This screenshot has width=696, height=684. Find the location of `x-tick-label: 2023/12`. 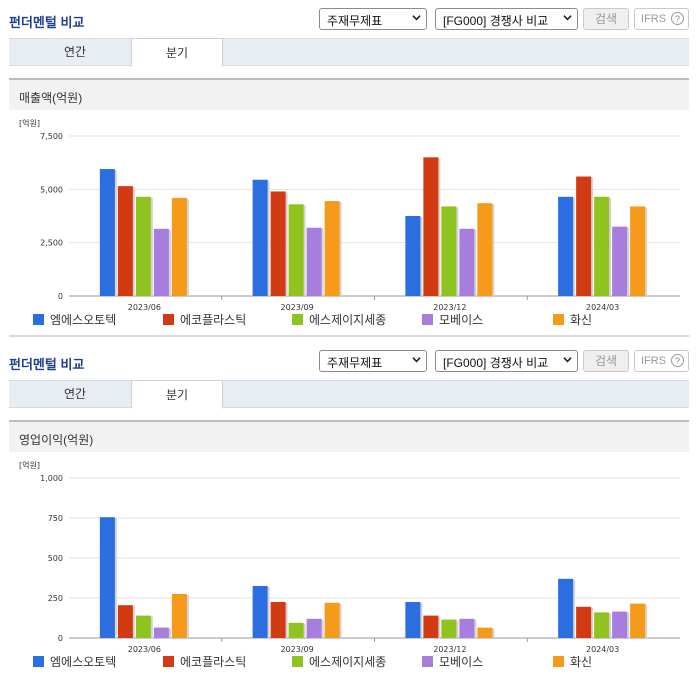

x-tick-label: 2023/12 is located at coordinates (449, 649).